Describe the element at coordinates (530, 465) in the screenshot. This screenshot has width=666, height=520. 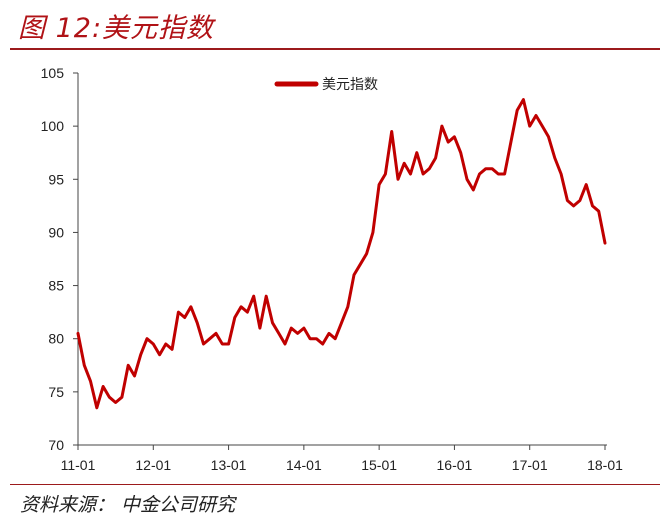
I see `x-tick-label: 17-01` at that location.